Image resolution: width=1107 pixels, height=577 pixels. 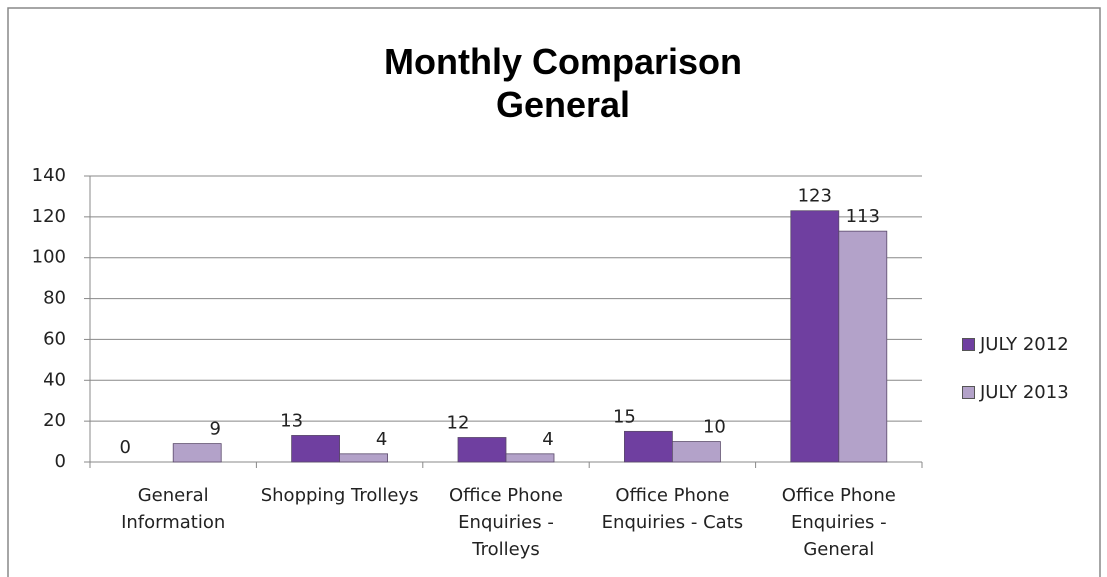 What do you see at coordinates (49, 175) in the screenshot?
I see `y-tick-label: 140` at bounding box center [49, 175].